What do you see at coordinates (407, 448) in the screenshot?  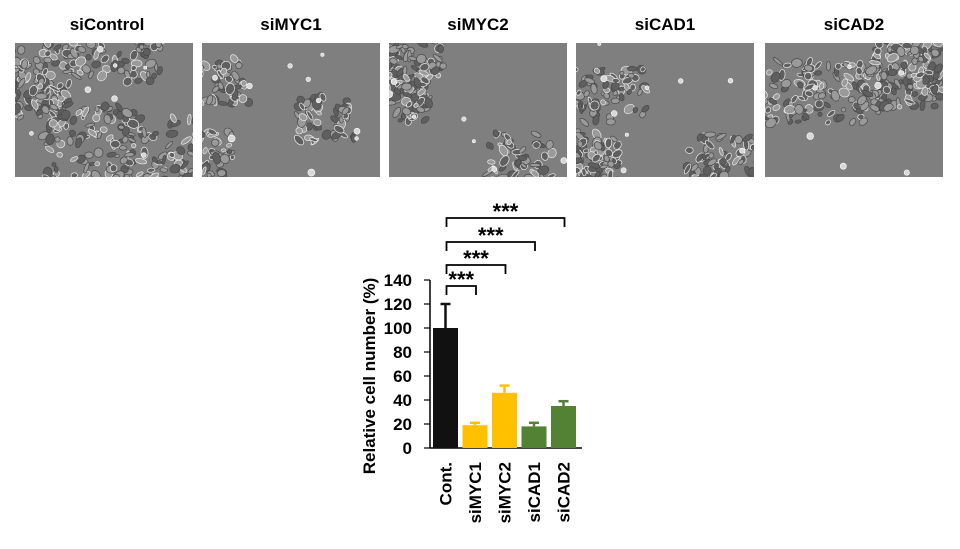 I see `y-tick-label: 0` at bounding box center [407, 448].